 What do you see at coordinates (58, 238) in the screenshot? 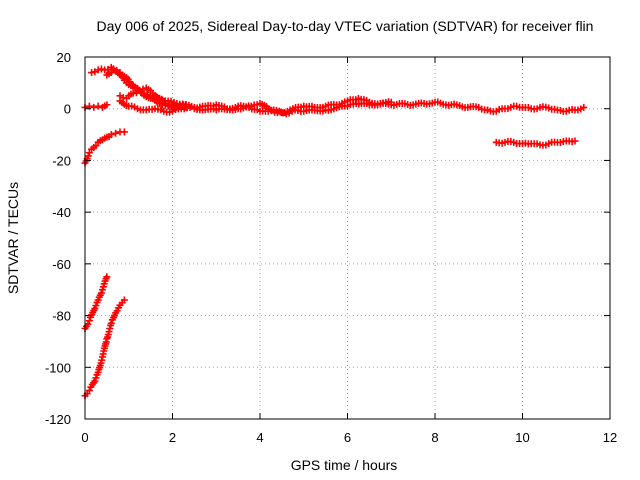
I see `y-tick-labels: -120 -100 -80 -60 -40 -20 0 20` at bounding box center [58, 238].